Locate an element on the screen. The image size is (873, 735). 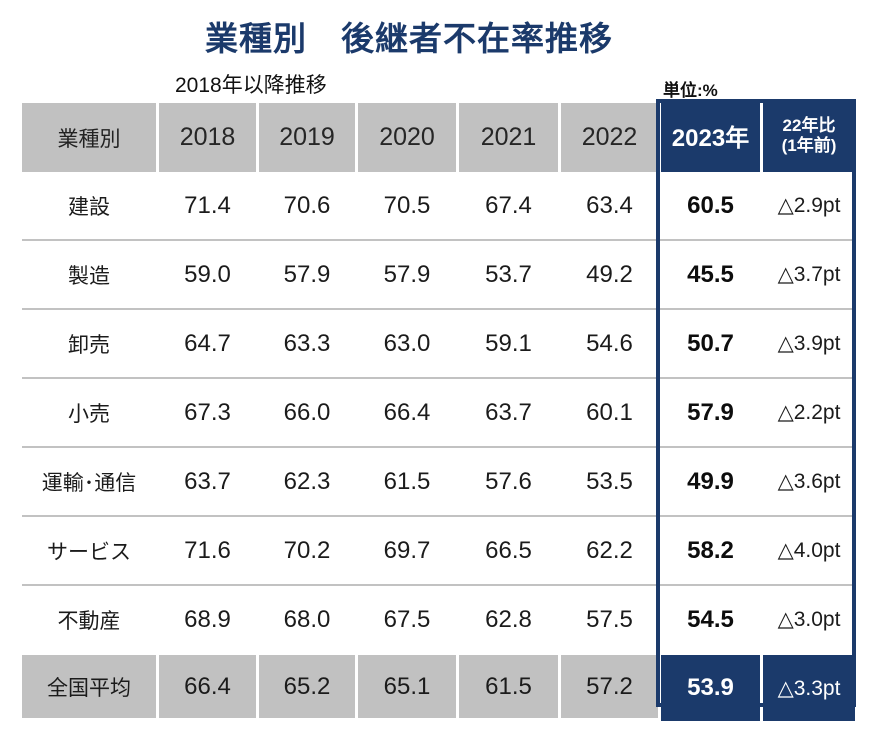
value-2022: 63.4 is located at coordinates (609, 205).